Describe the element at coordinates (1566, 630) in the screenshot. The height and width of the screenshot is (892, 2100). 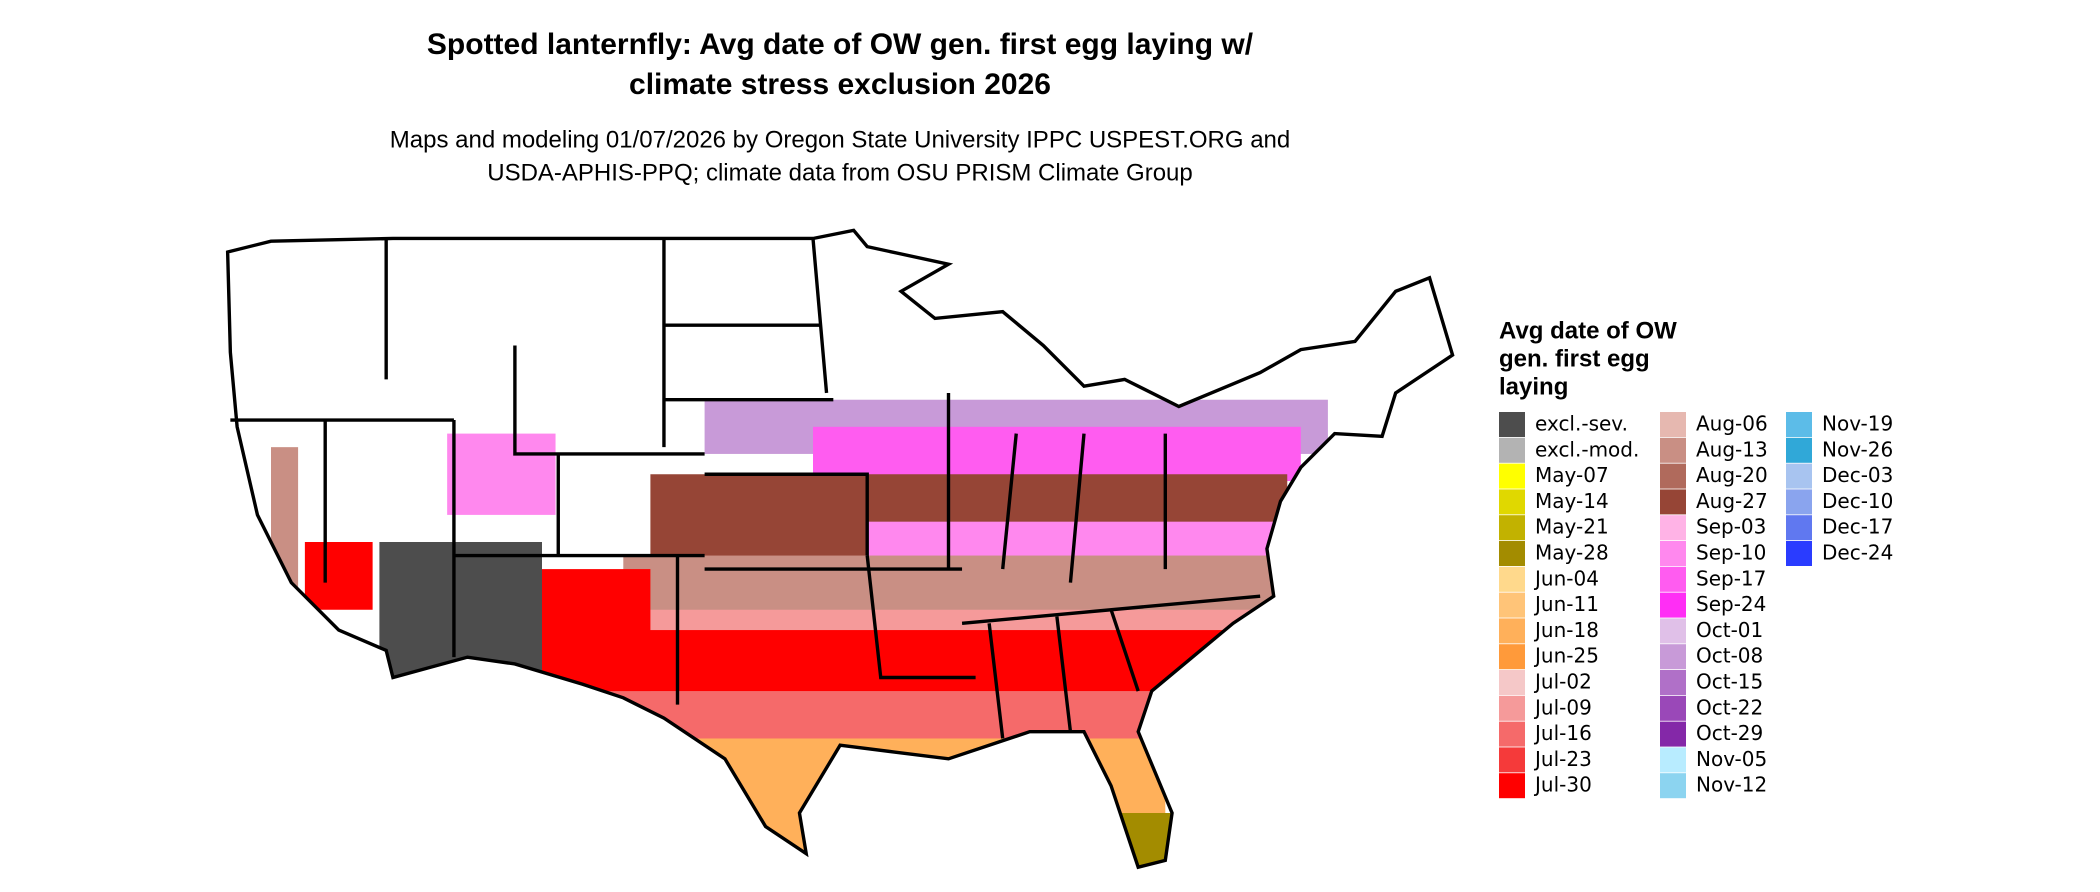
I see `legend-label: Jun-18` at that location.